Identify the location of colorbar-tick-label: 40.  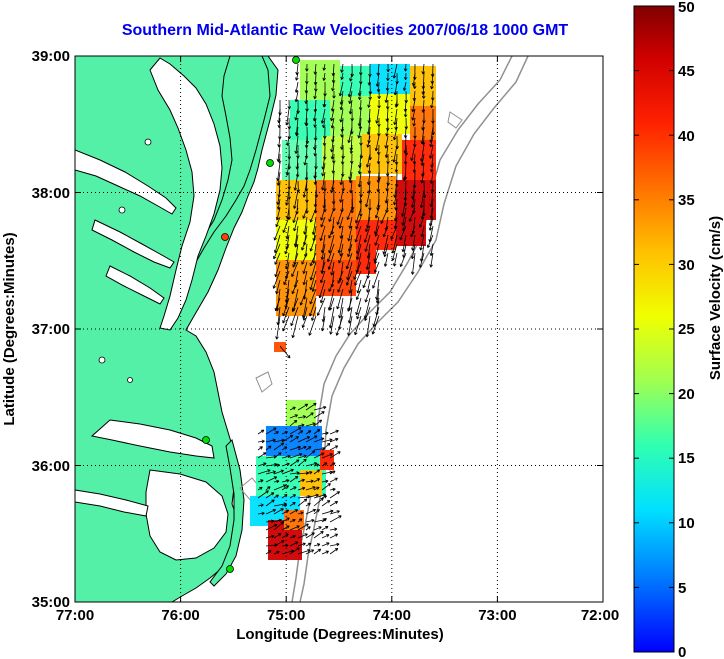
(686, 136).